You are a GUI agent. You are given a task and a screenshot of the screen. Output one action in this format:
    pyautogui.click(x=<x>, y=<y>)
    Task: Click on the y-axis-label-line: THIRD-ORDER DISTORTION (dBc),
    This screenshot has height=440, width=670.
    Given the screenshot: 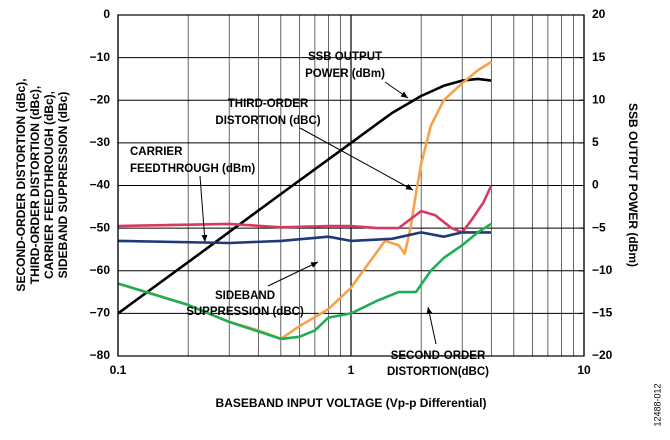 What is the action you would take?
    pyautogui.click(x=35, y=185)
    